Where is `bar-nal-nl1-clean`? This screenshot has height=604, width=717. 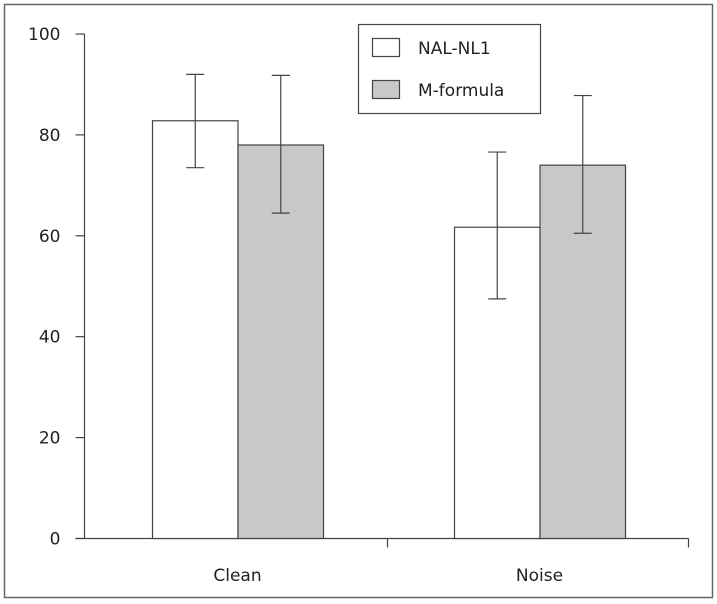
bar-nal-nl1-clean is located at coordinates (195, 330).